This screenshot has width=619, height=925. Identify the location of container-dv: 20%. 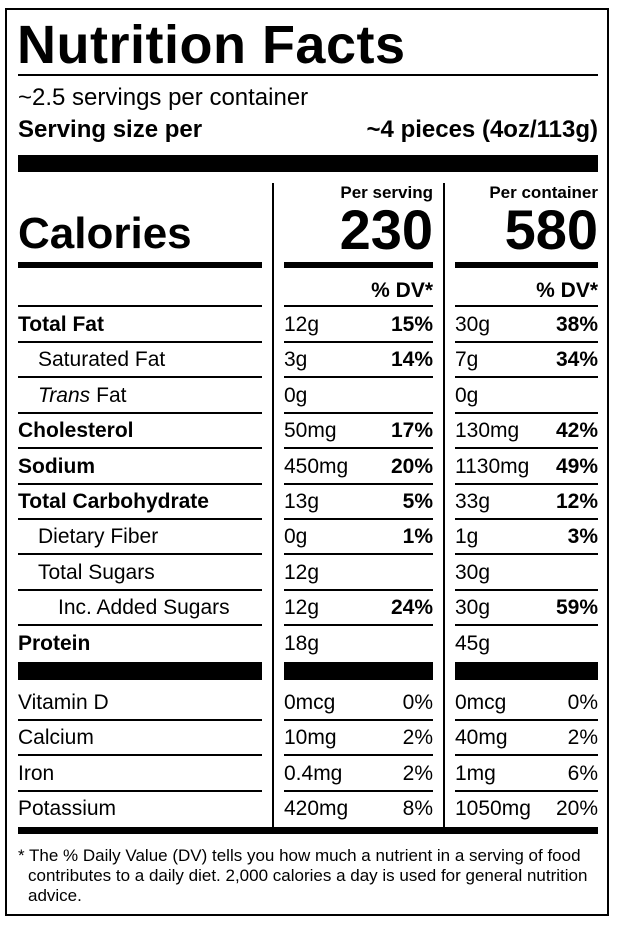
(576, 809).